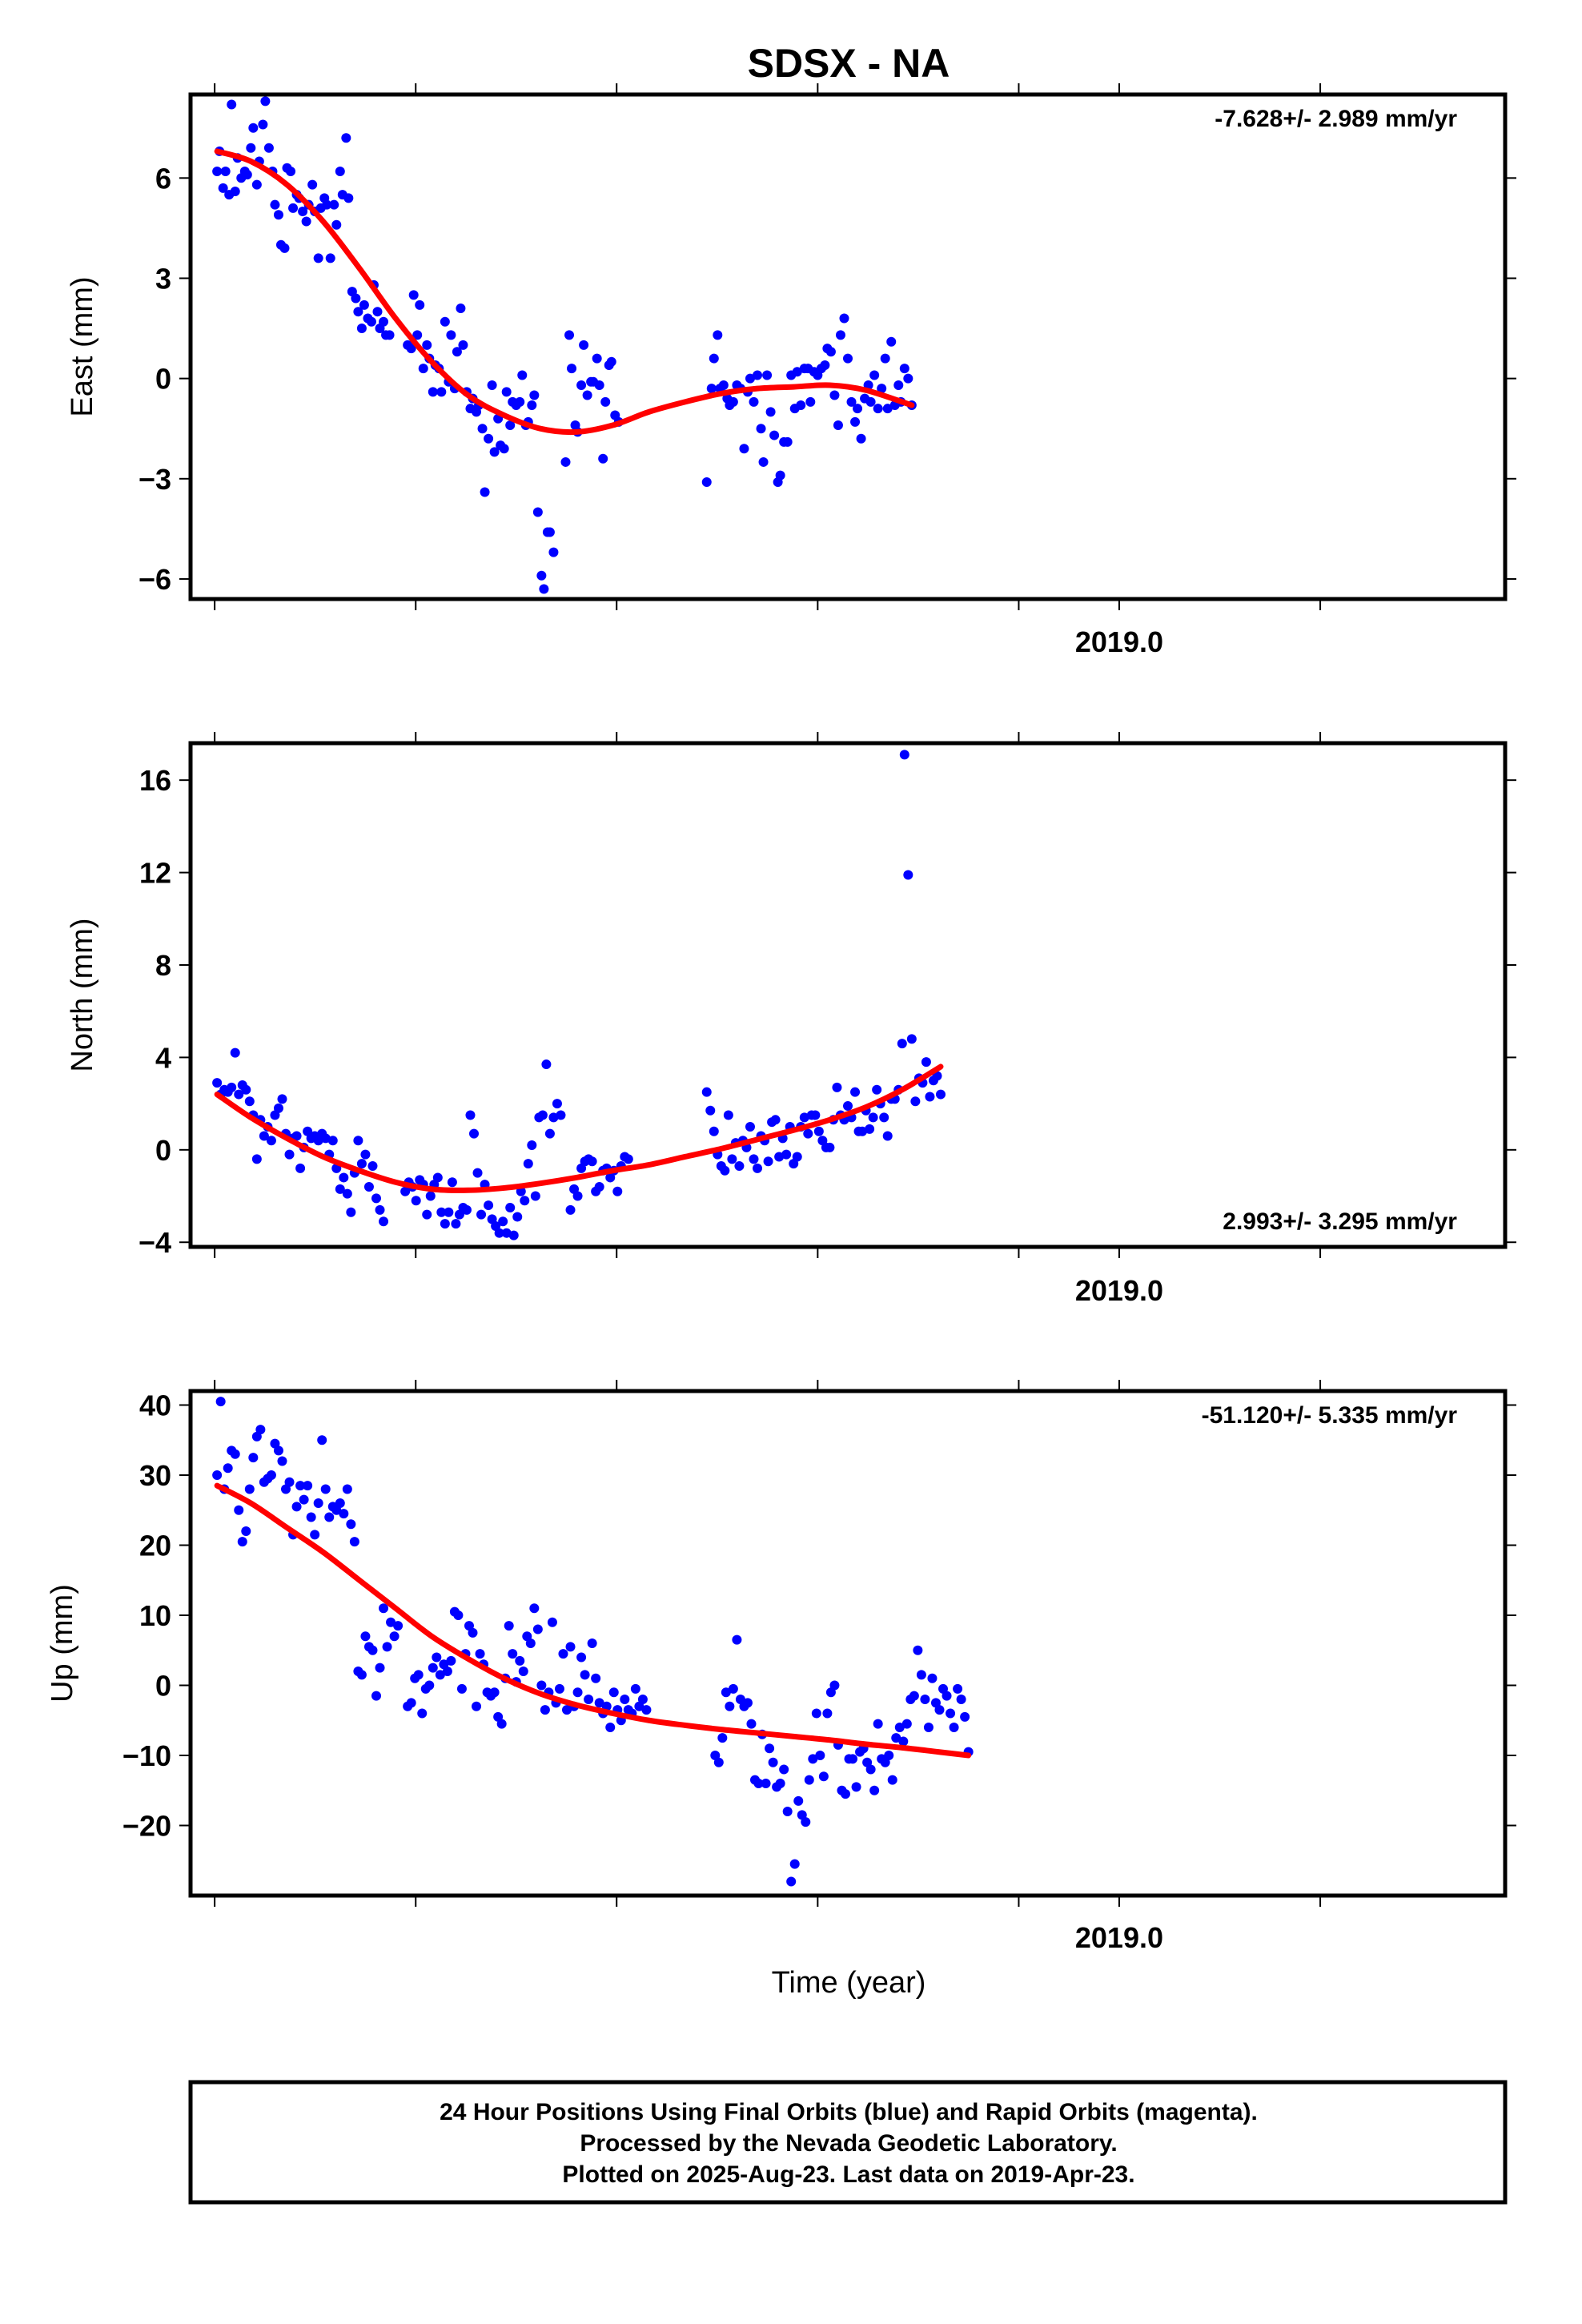  Describe the element at coordinates (1119, 1938) in the screenshot. I see `up-x-tick-label: 2019.0` at that location.